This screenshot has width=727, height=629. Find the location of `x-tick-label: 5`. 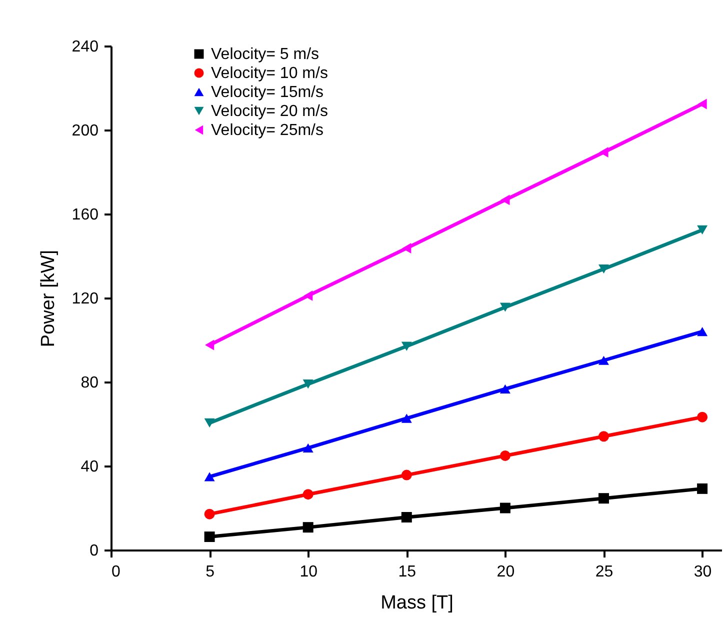

x-tick-label: 5 is located at coordinates (210, 572).